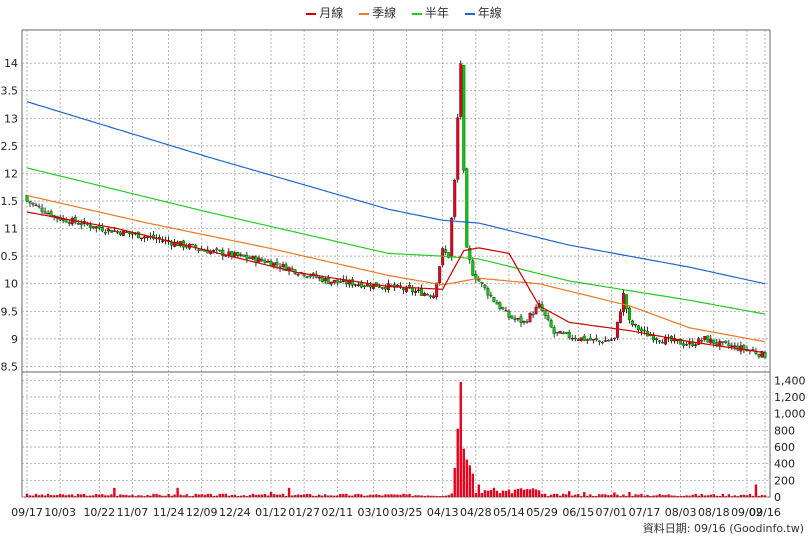  I want to click on date-tick-label: 11/07, so click(133, 512).